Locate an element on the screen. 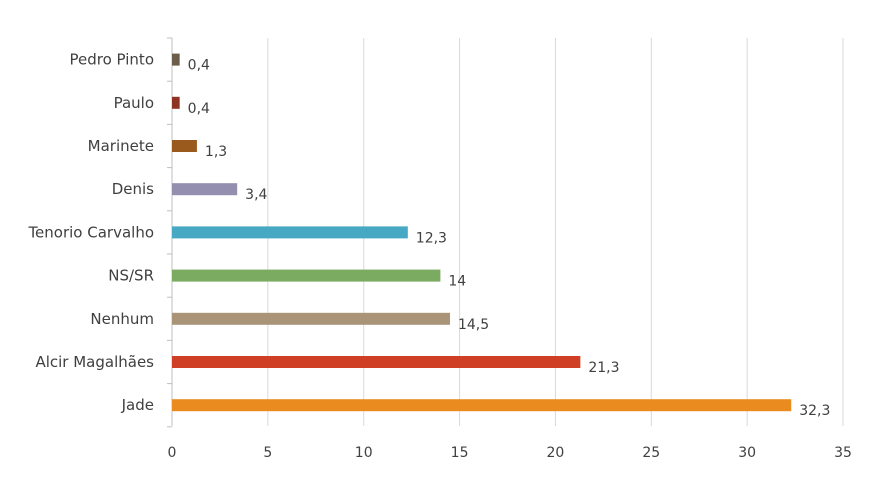 Image resolution: width=893 pixels, height=491 pixels. x-tick-label: 15 is located at coordinates (460, 453).